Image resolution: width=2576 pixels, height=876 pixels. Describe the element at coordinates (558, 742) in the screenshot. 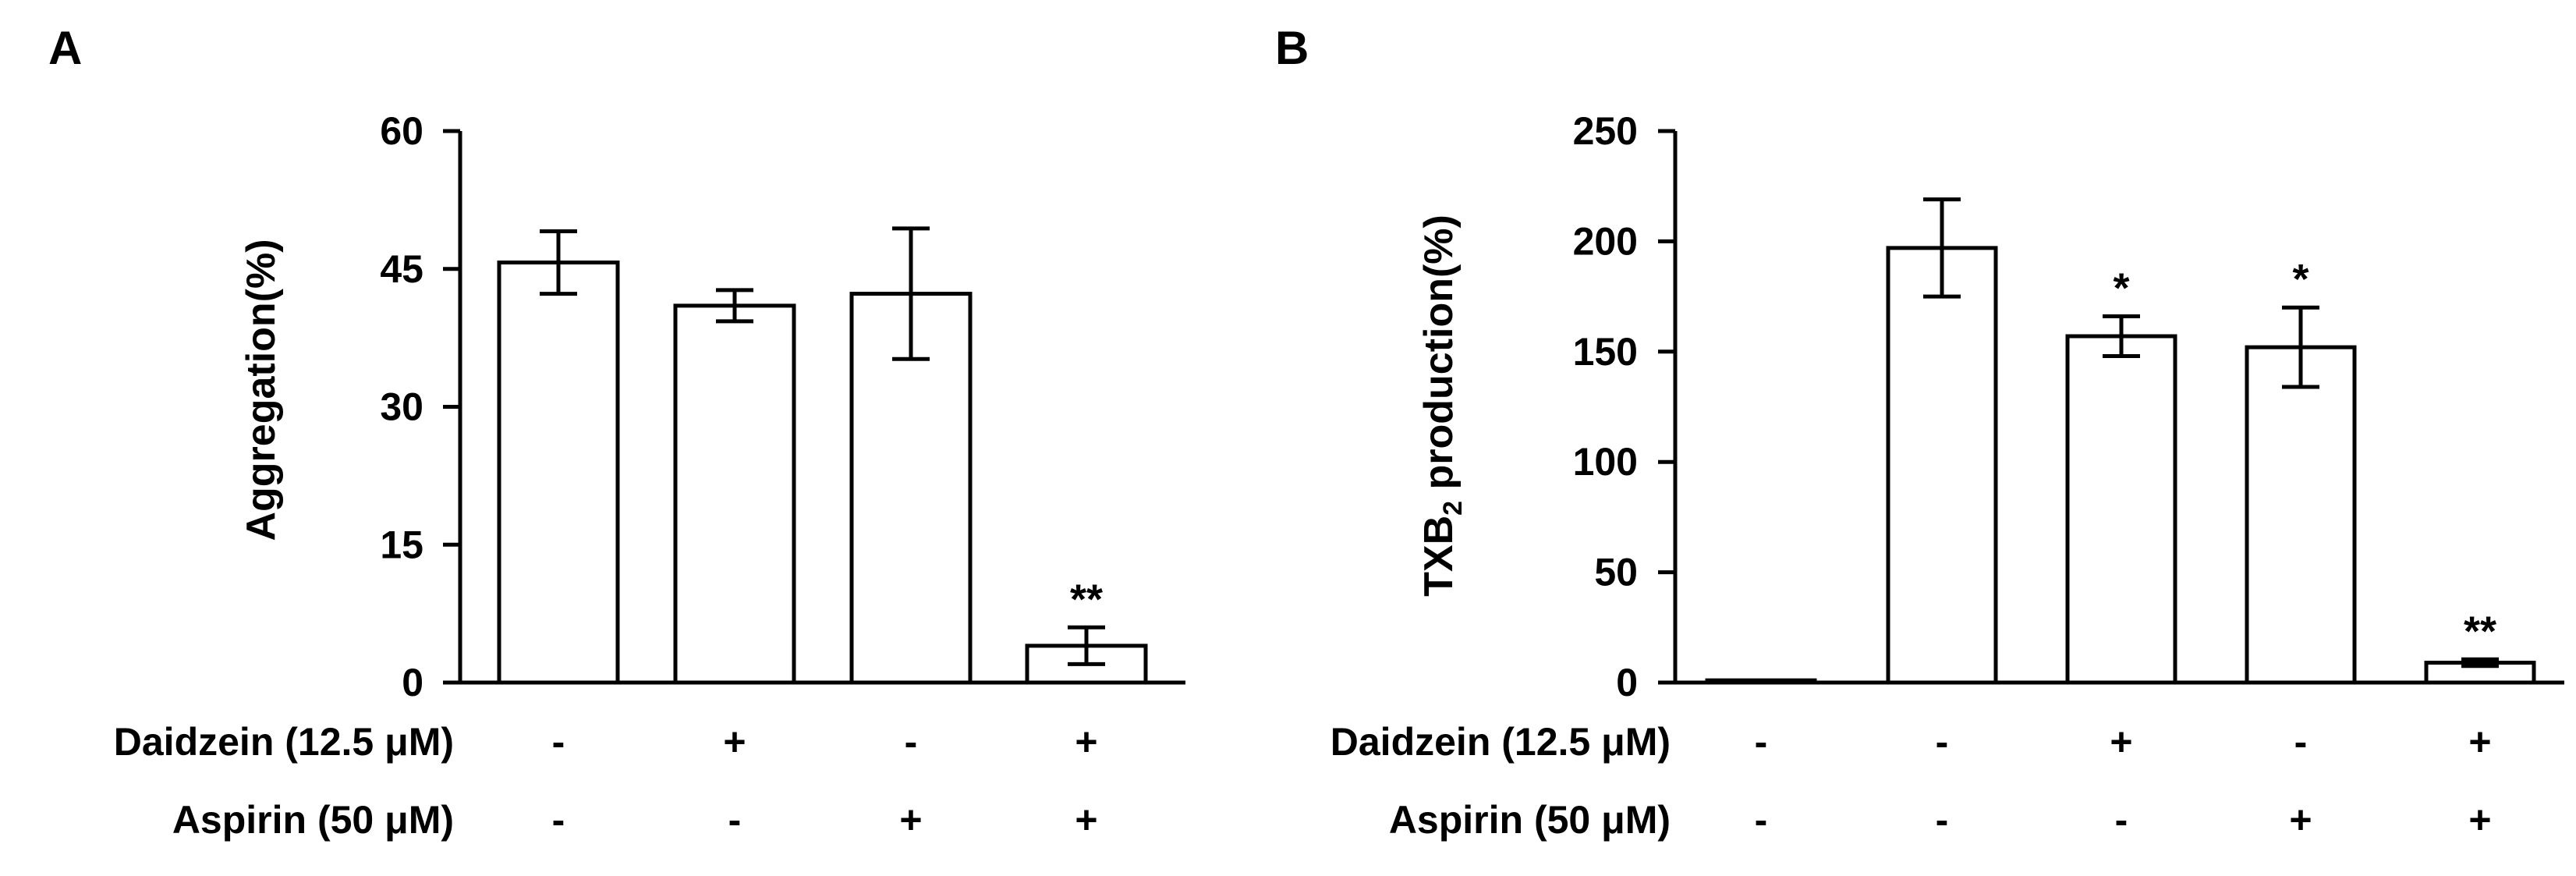

I see `daidzein-sign-a-0: -` at that location.